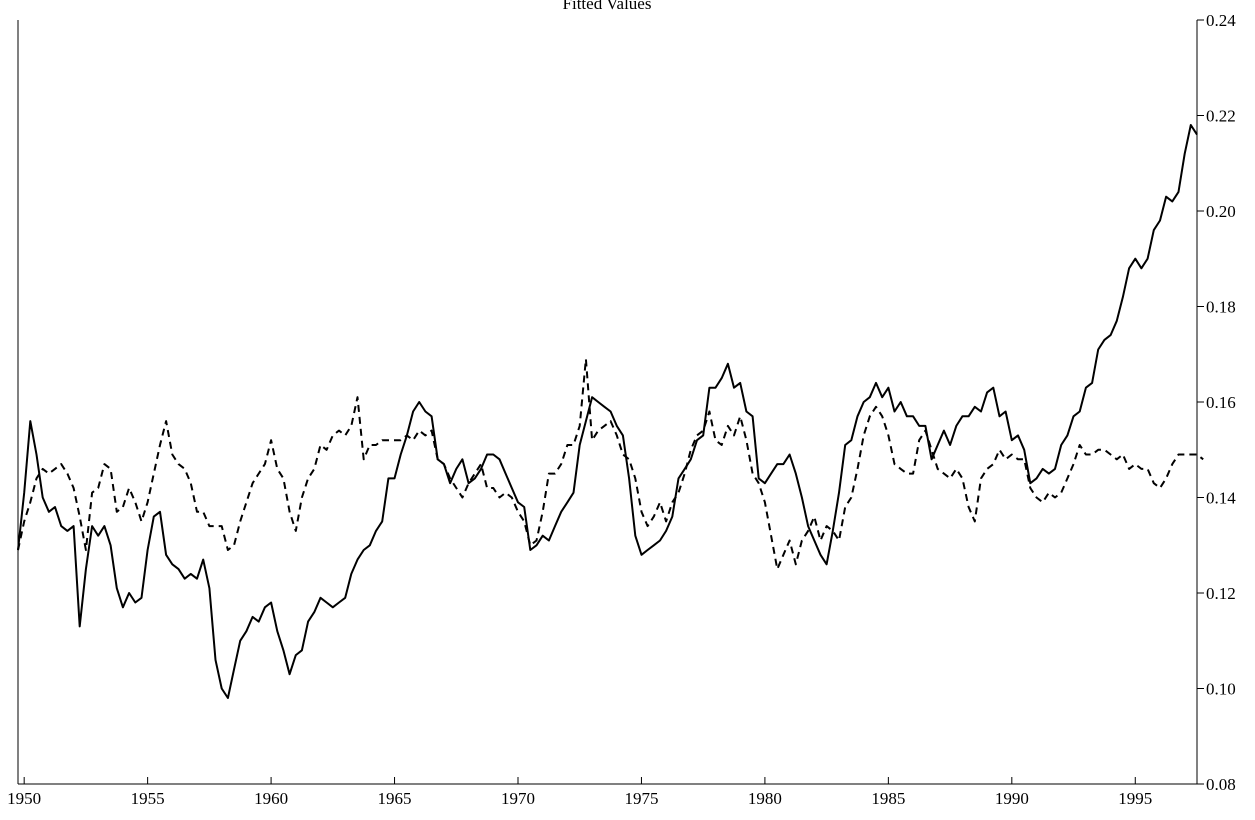 This screenshot has height=820, width=1255. Describe the element at coordinates (1012, 798) in the screenshot. I see `x-tick-label: 1990` at that location.